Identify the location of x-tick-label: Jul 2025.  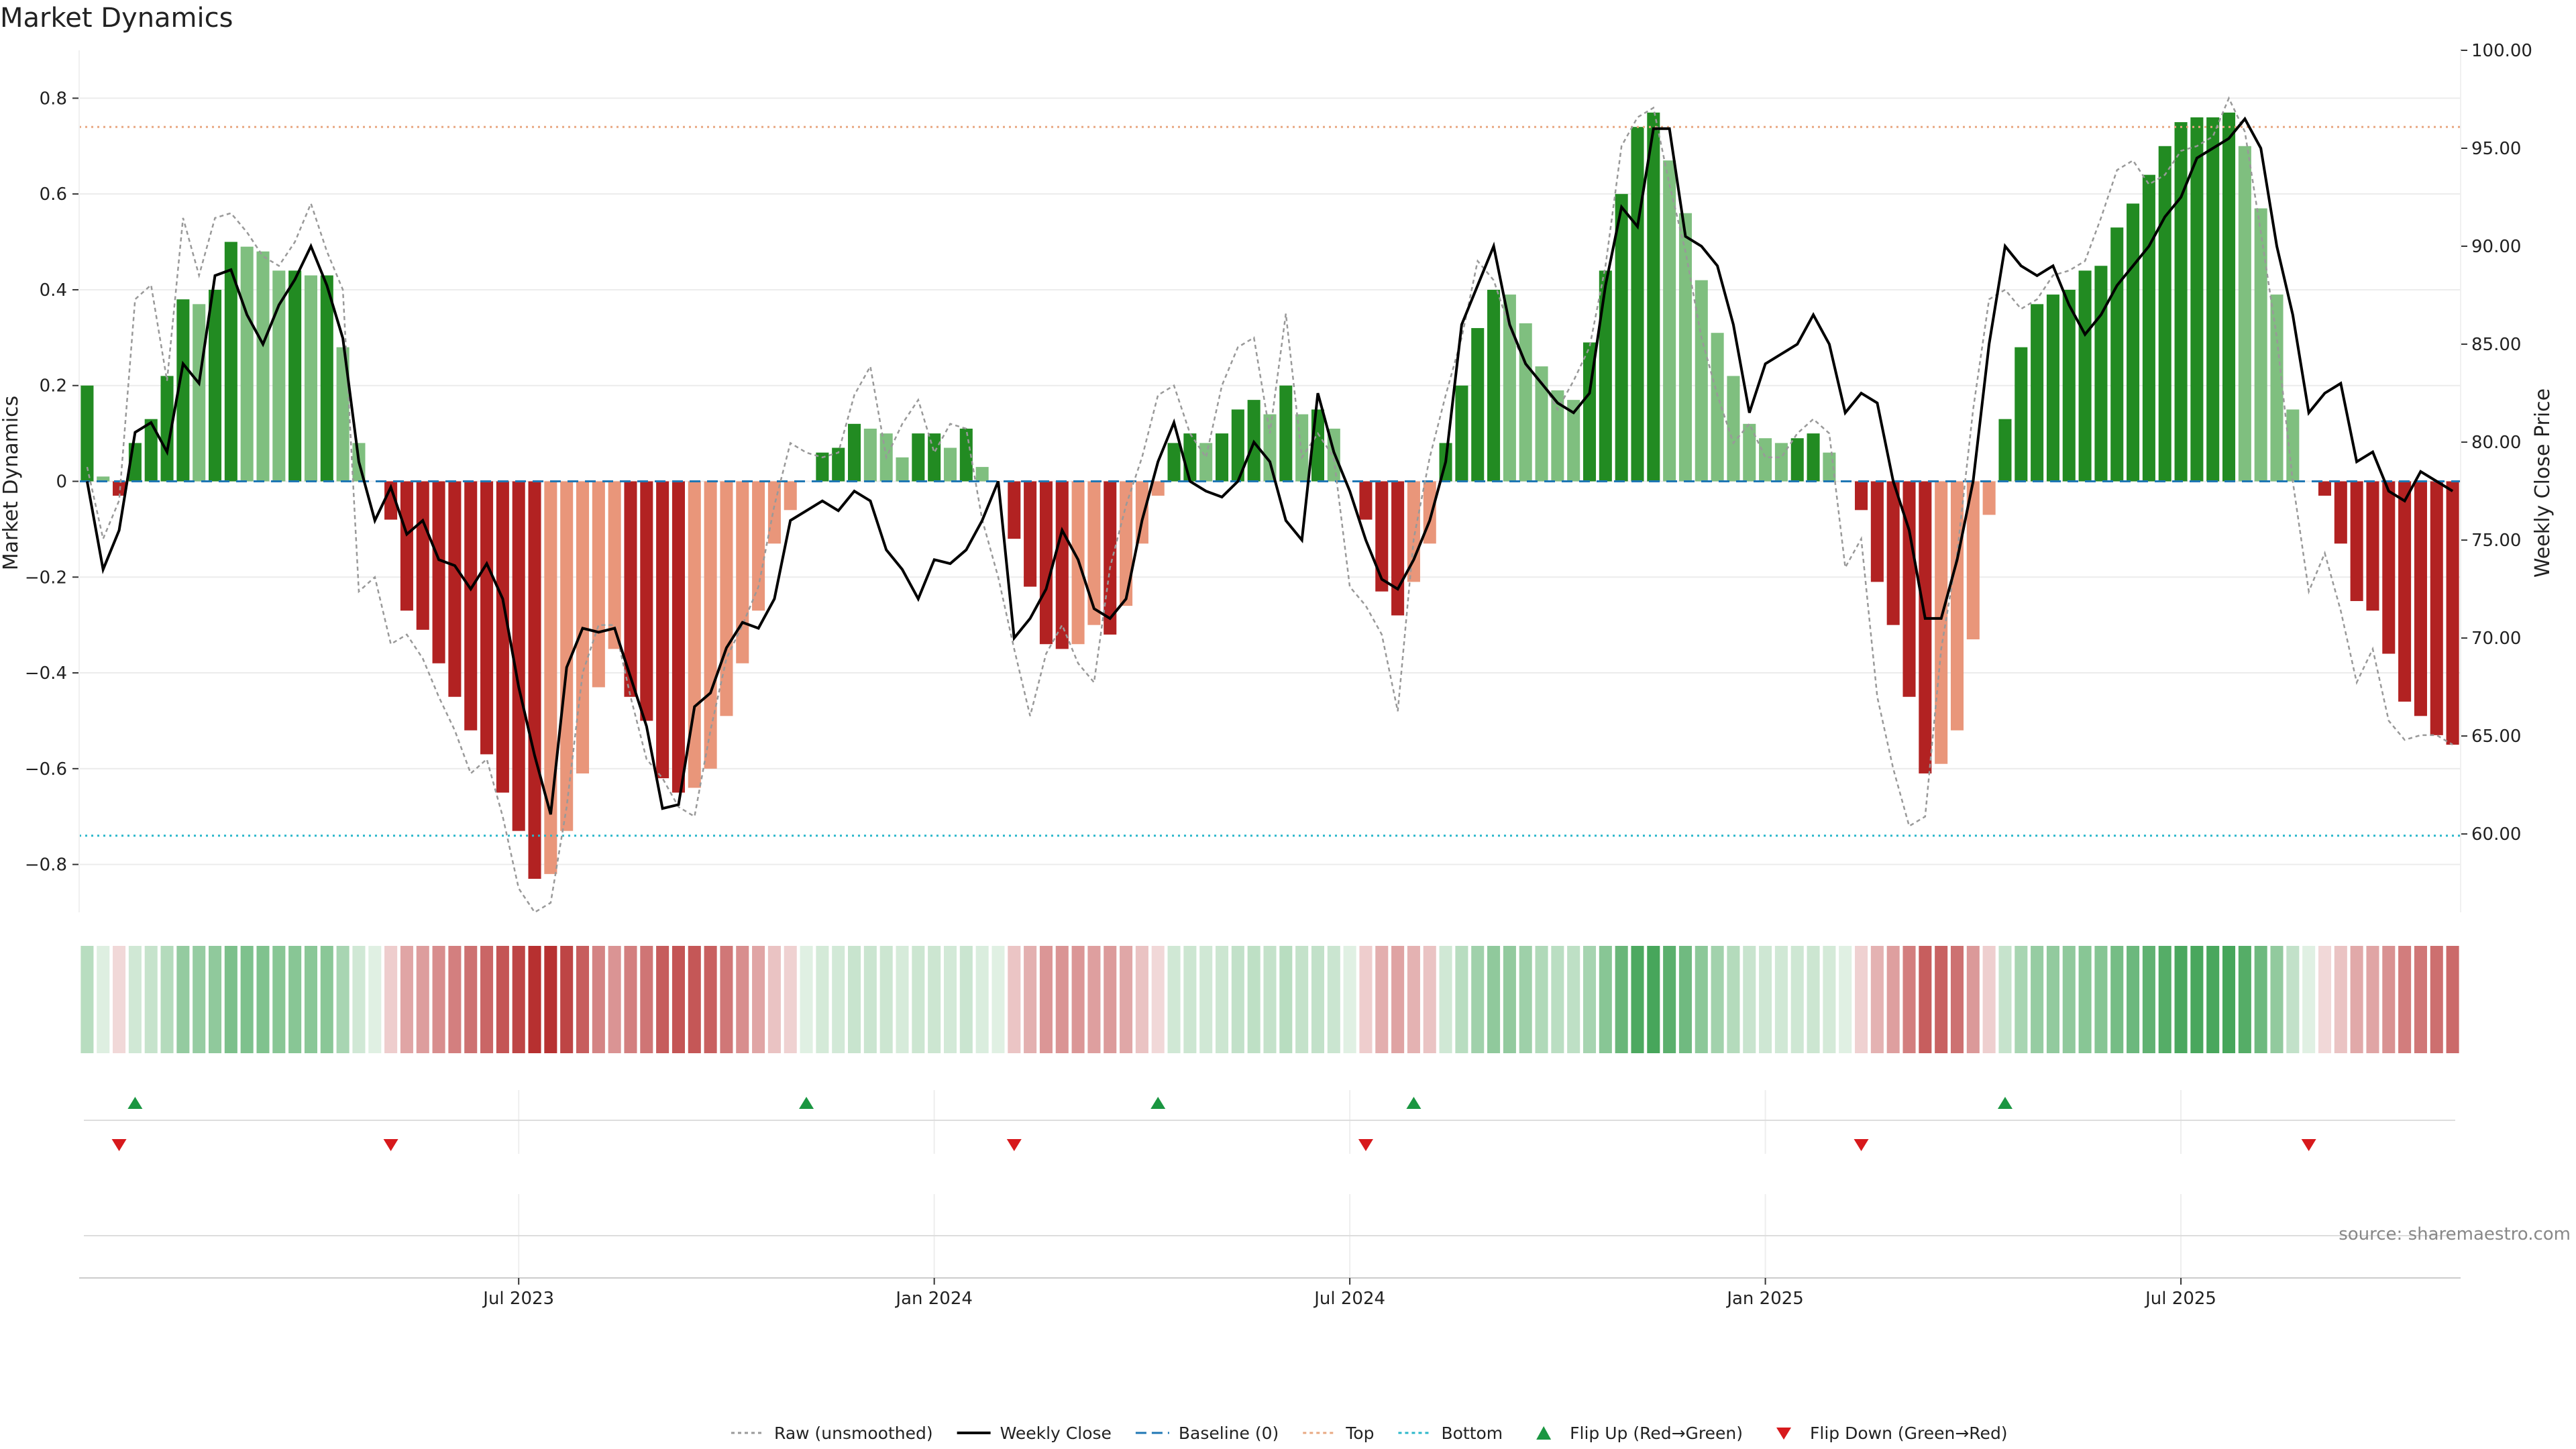
(2180, 1299).